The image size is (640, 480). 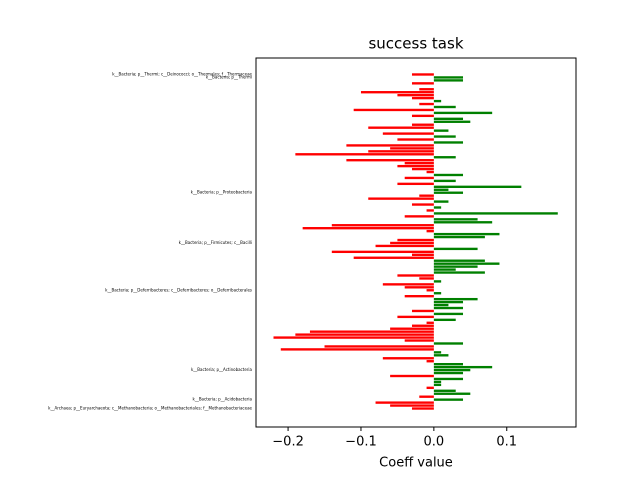 What do you see at coordinates (361, 442) in the screenshot?
I see `x-tick-label: −0.1` at bounding box center [361, 442].